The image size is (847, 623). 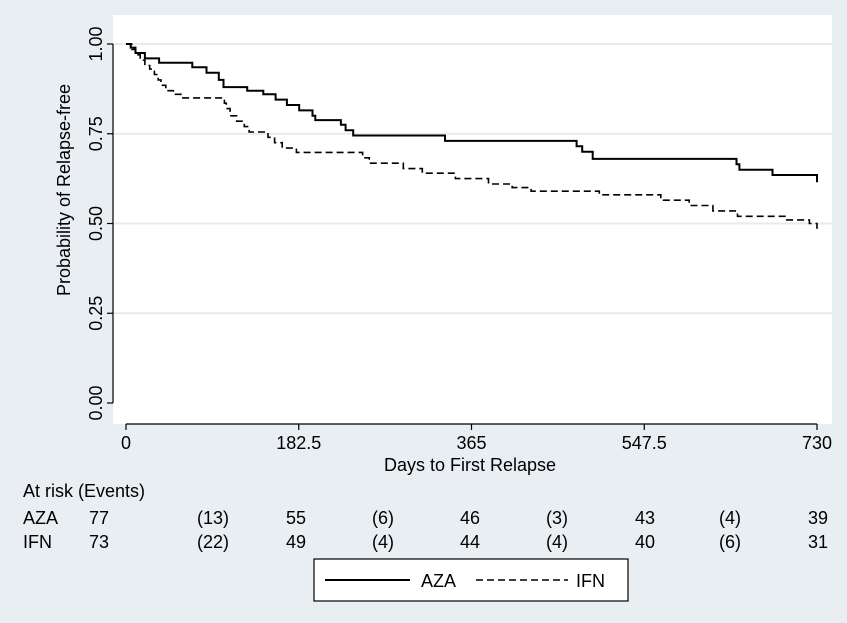 What do you see at coordinates (126, 443) in the screenshot?
I see `x-tick-label-0: 0` at bounding box center [126, 443].